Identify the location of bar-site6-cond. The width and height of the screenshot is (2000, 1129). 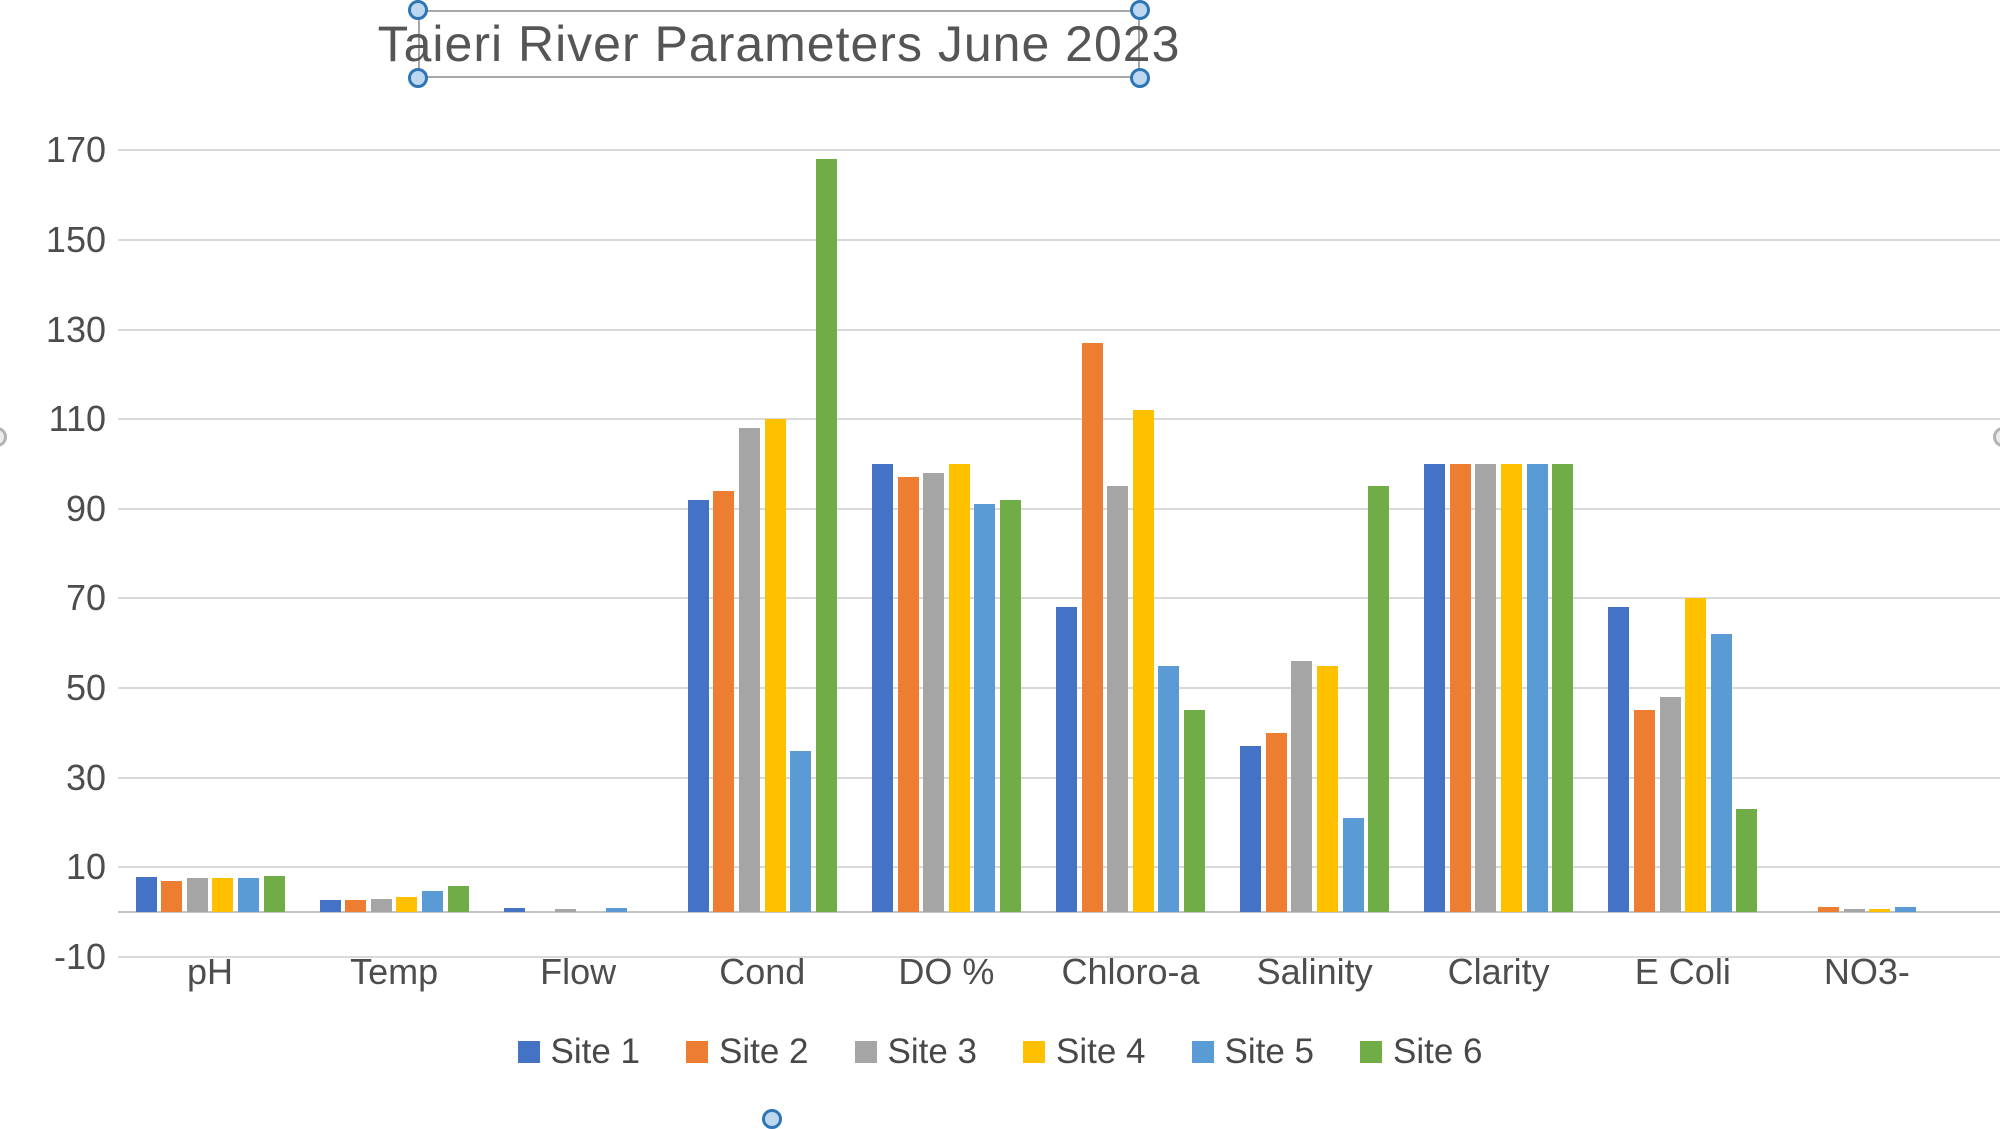
(826, 535).